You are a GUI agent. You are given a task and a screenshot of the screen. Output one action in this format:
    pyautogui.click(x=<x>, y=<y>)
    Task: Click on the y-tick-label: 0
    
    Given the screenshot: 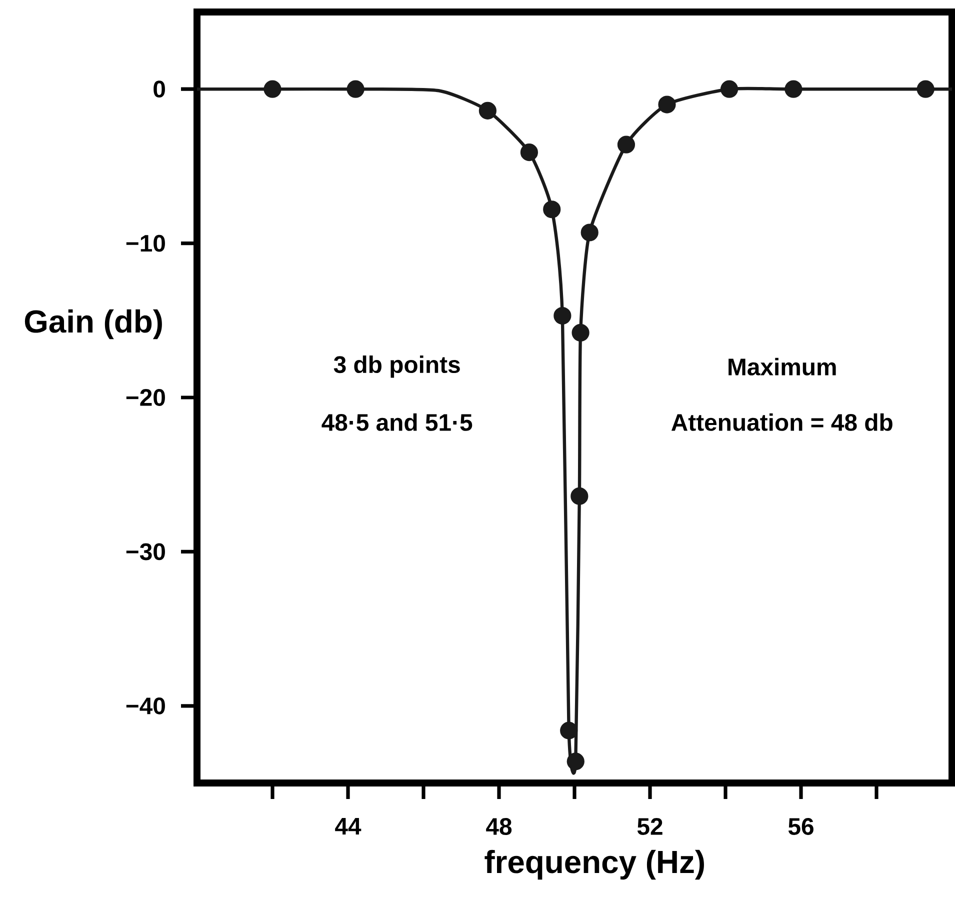 What is the action you would take?
    pyautogui.click(x=159, y=89)
    